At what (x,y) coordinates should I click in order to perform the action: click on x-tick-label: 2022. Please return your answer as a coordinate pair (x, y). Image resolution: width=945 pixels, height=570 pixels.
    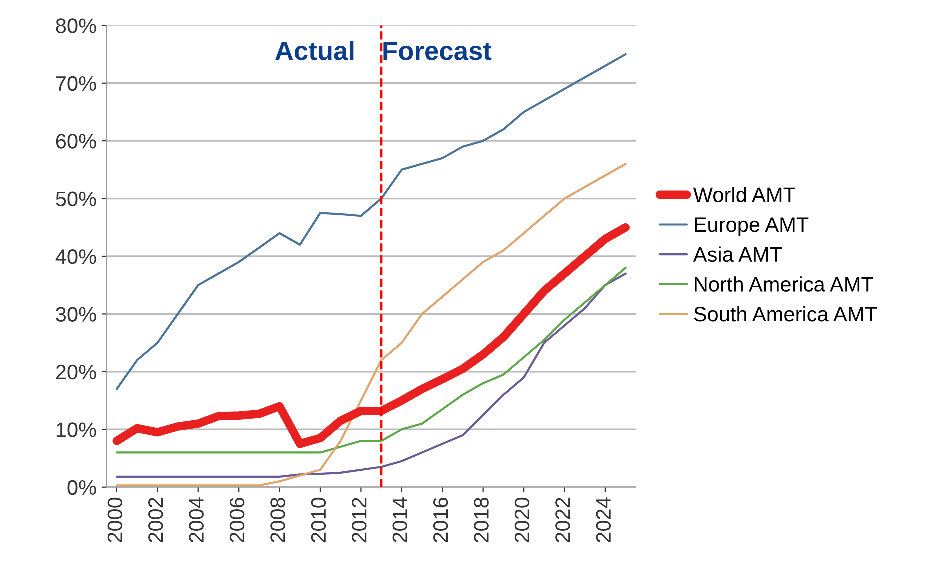
    Looking at the image, I should click on (563, 520).